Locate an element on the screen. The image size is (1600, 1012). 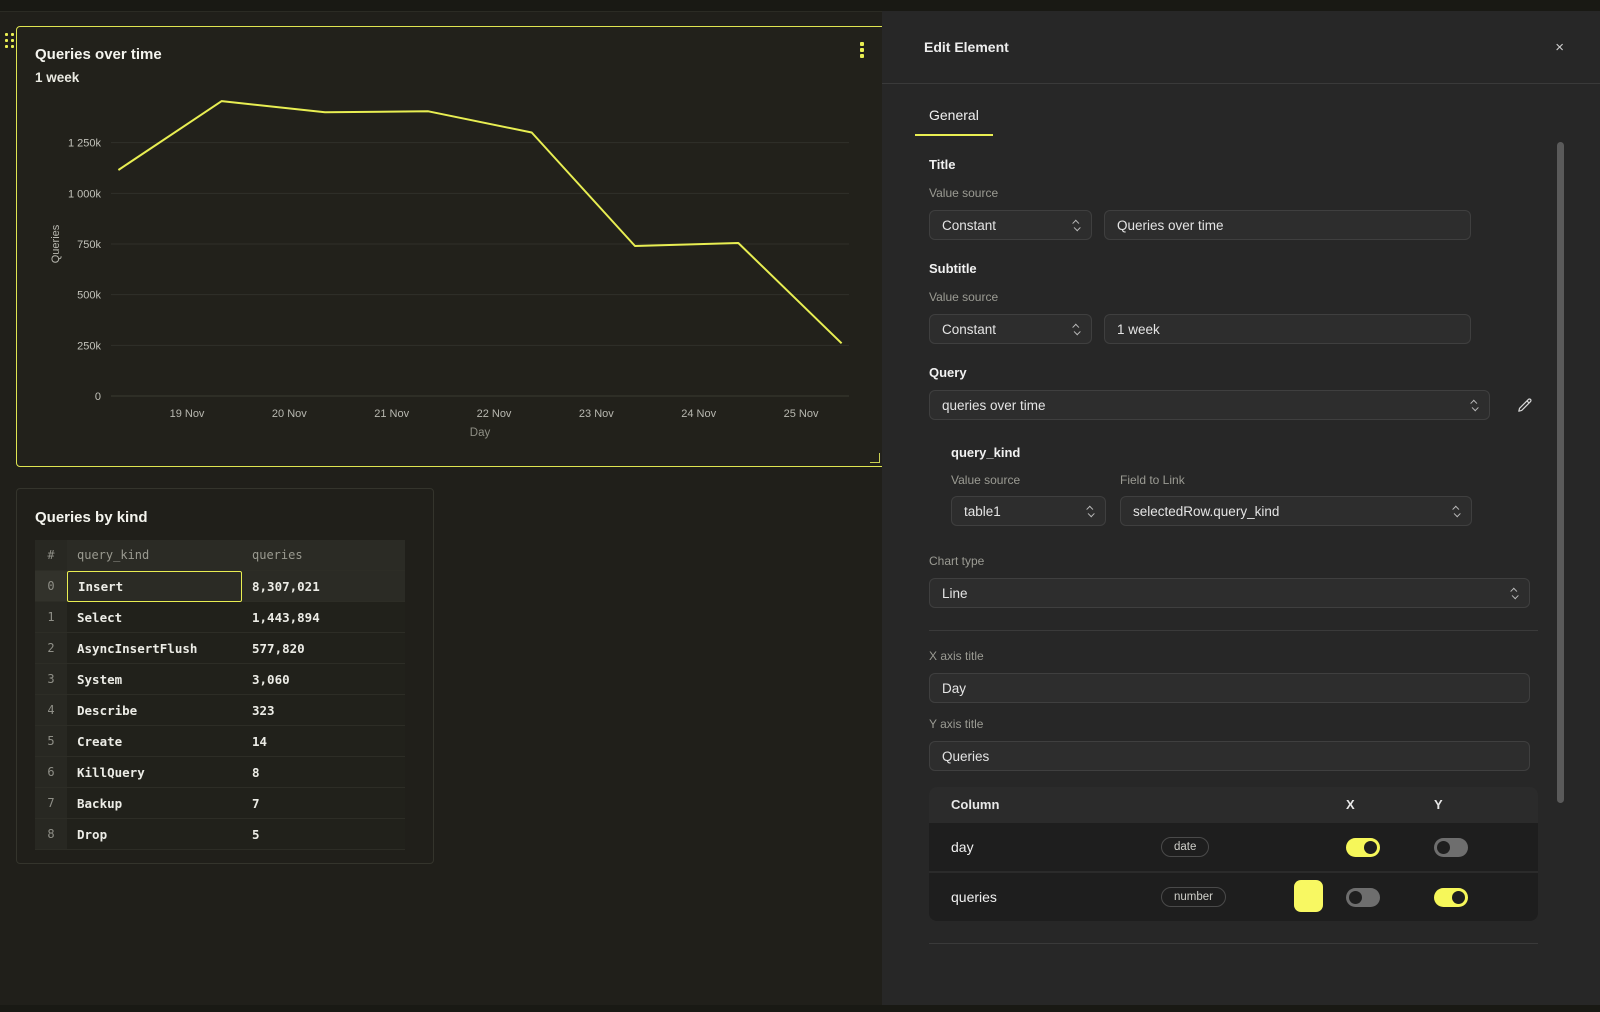
svg-text: 25 Nov is located at coordinates (801, 414).